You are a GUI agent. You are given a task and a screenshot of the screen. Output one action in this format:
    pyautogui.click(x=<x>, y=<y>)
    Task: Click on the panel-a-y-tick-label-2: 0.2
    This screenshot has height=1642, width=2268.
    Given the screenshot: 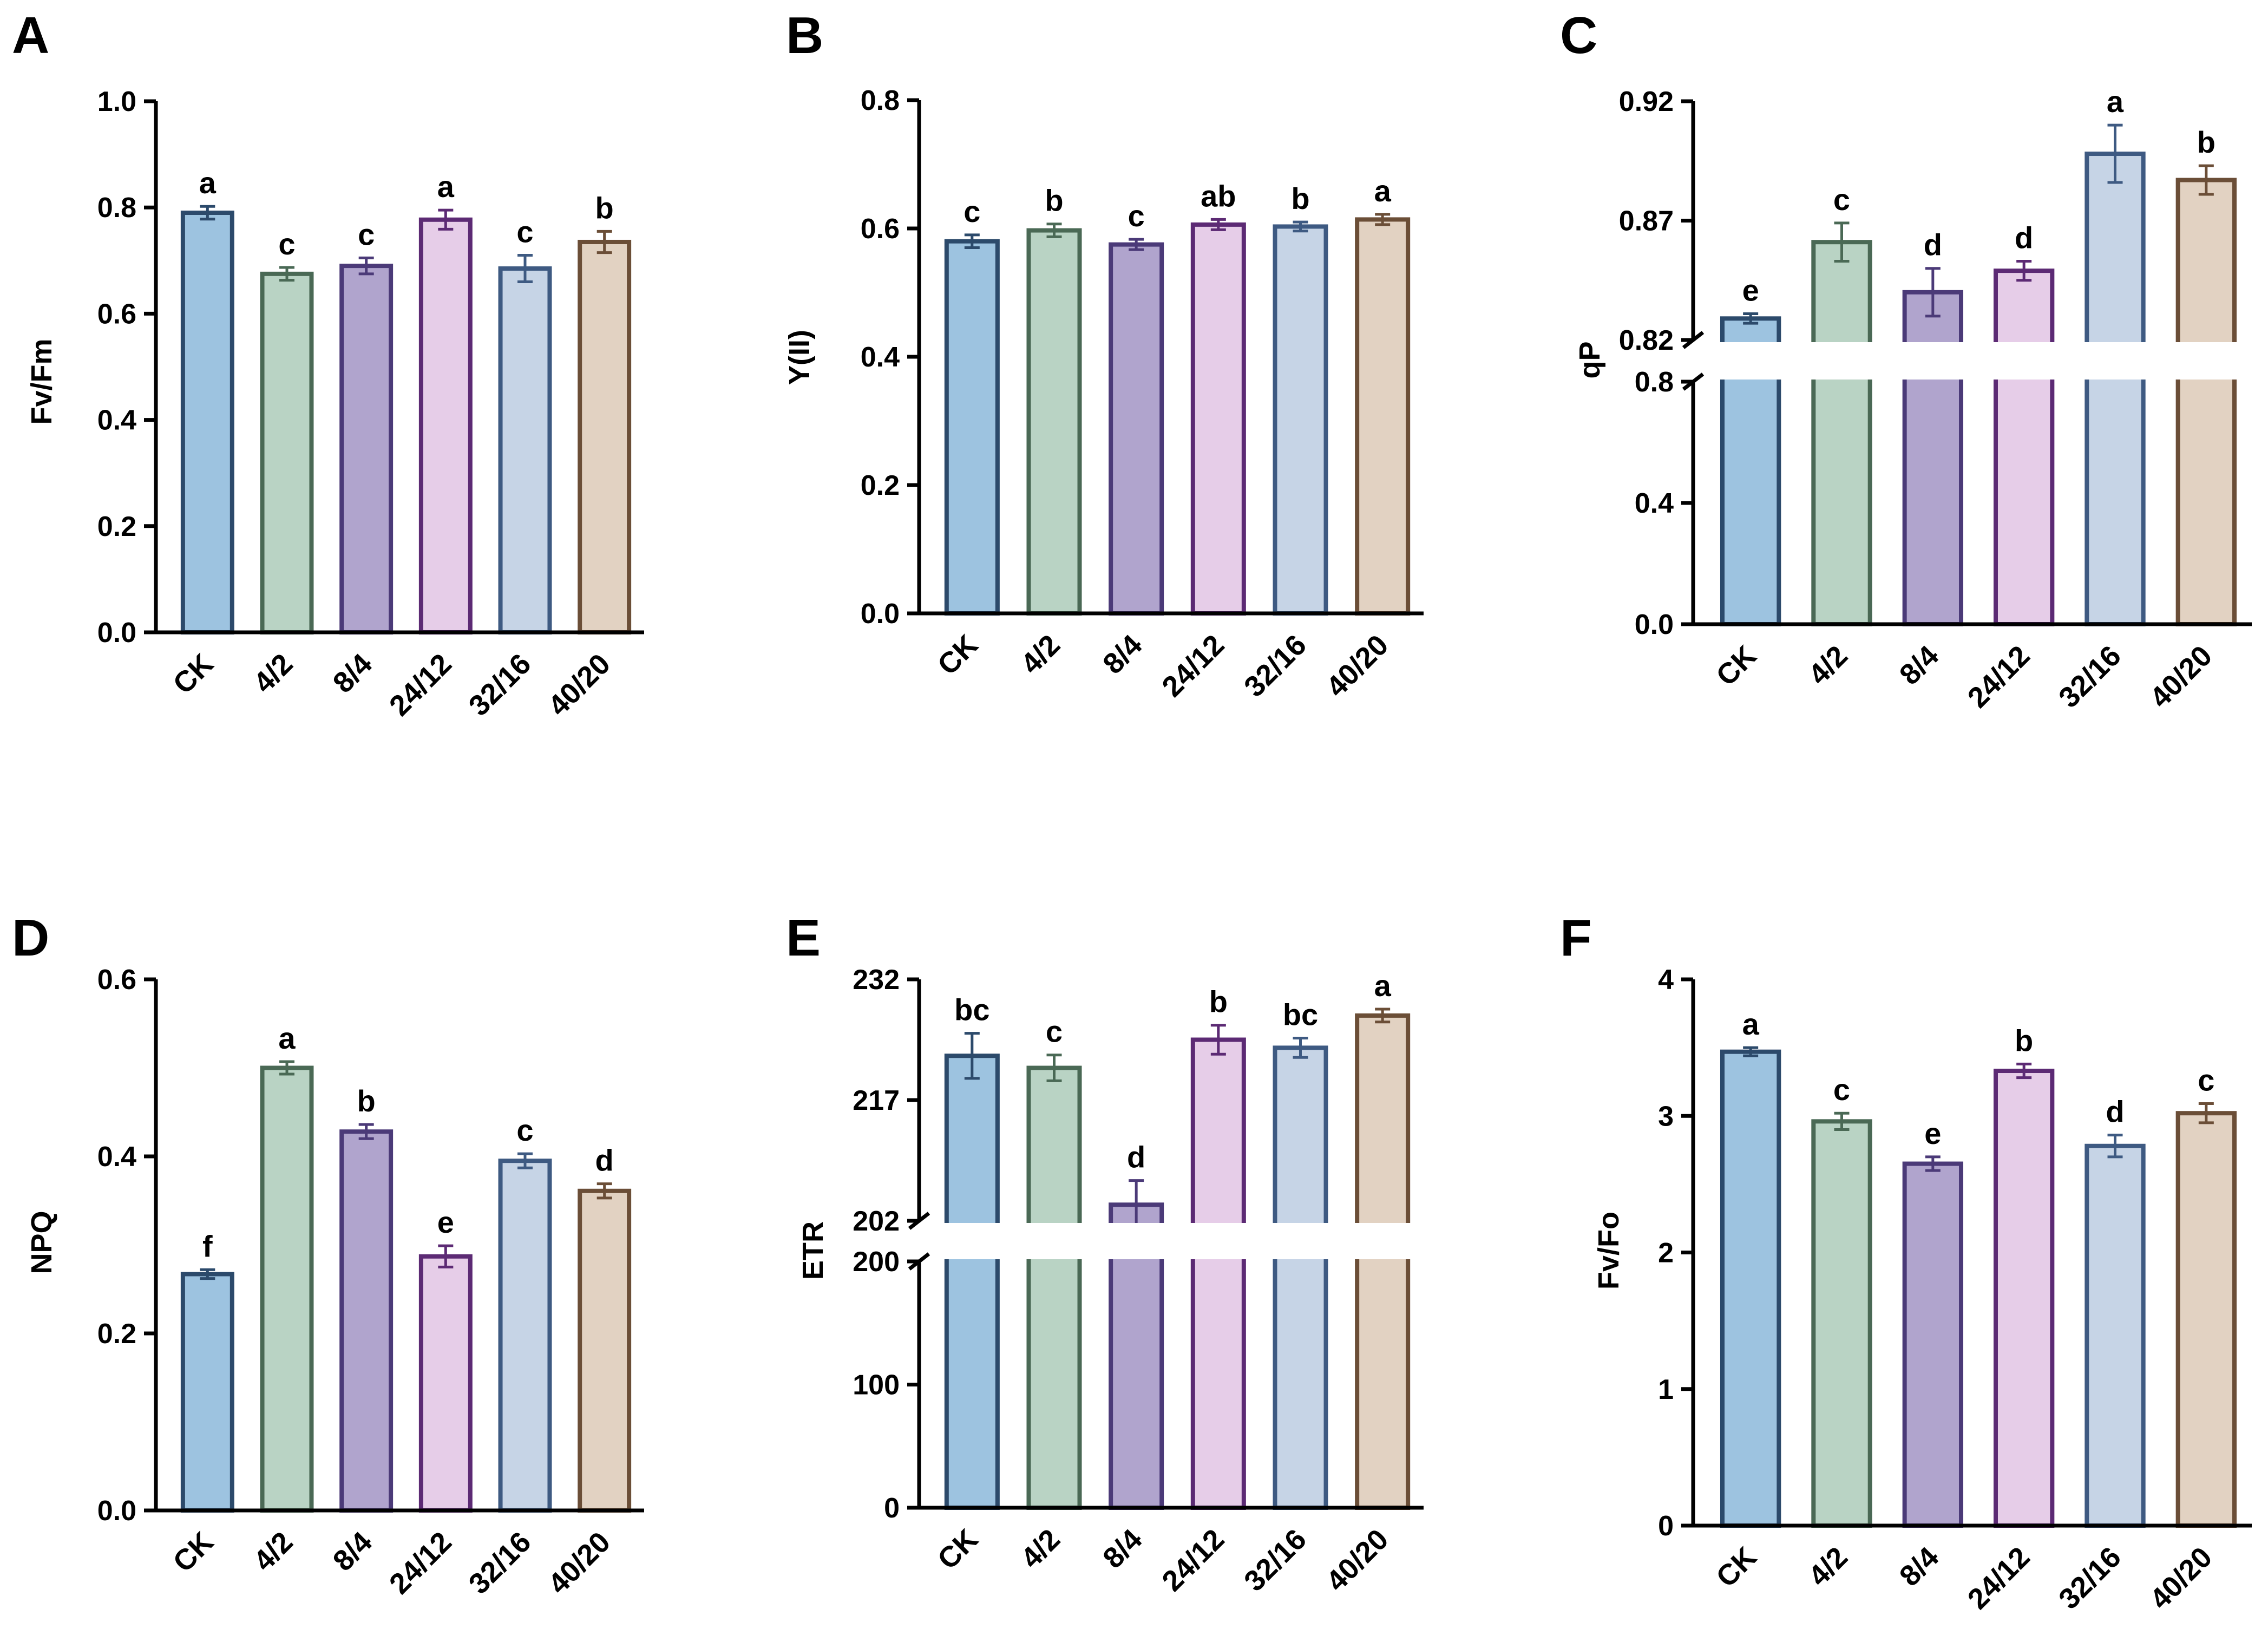 What is the action you would take?
    pyautogui.click(x=117, y=526)
    